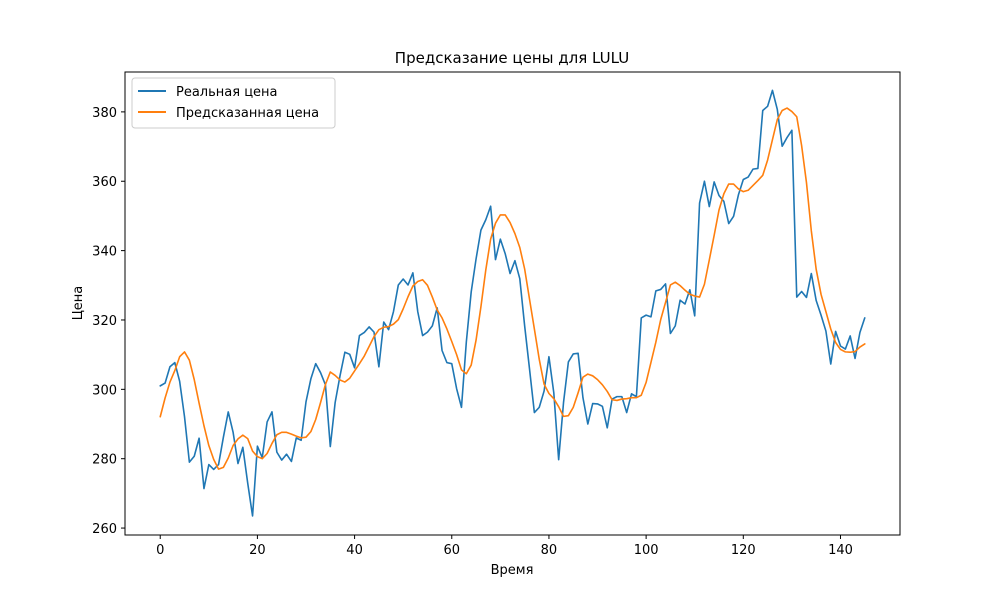 The width and height of the screenshot is (1000, 600). Describe the element at coordinates (743, 550) in the screenshot. I see `x-tick-label: 120` at that location.